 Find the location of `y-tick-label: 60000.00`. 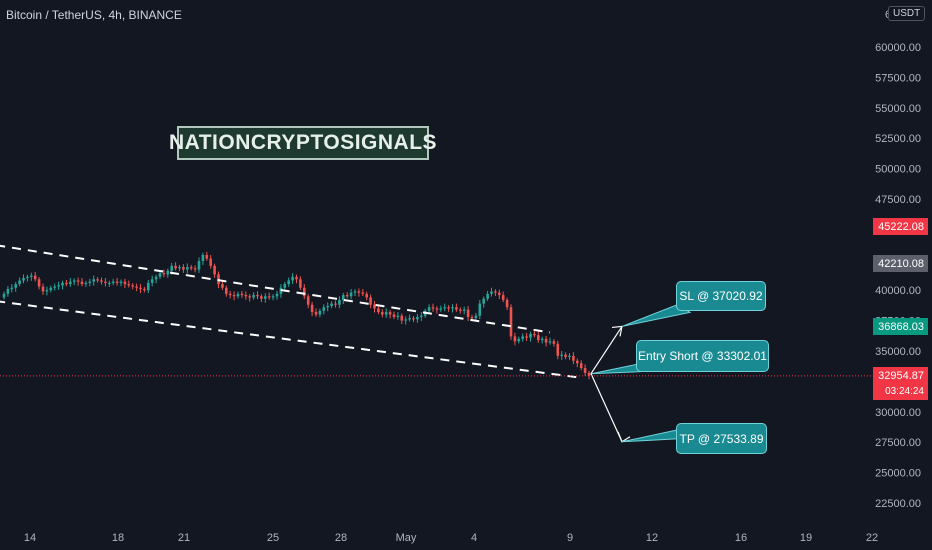

y-tick-label: 60000.00 is located at coordinates (898, 48).